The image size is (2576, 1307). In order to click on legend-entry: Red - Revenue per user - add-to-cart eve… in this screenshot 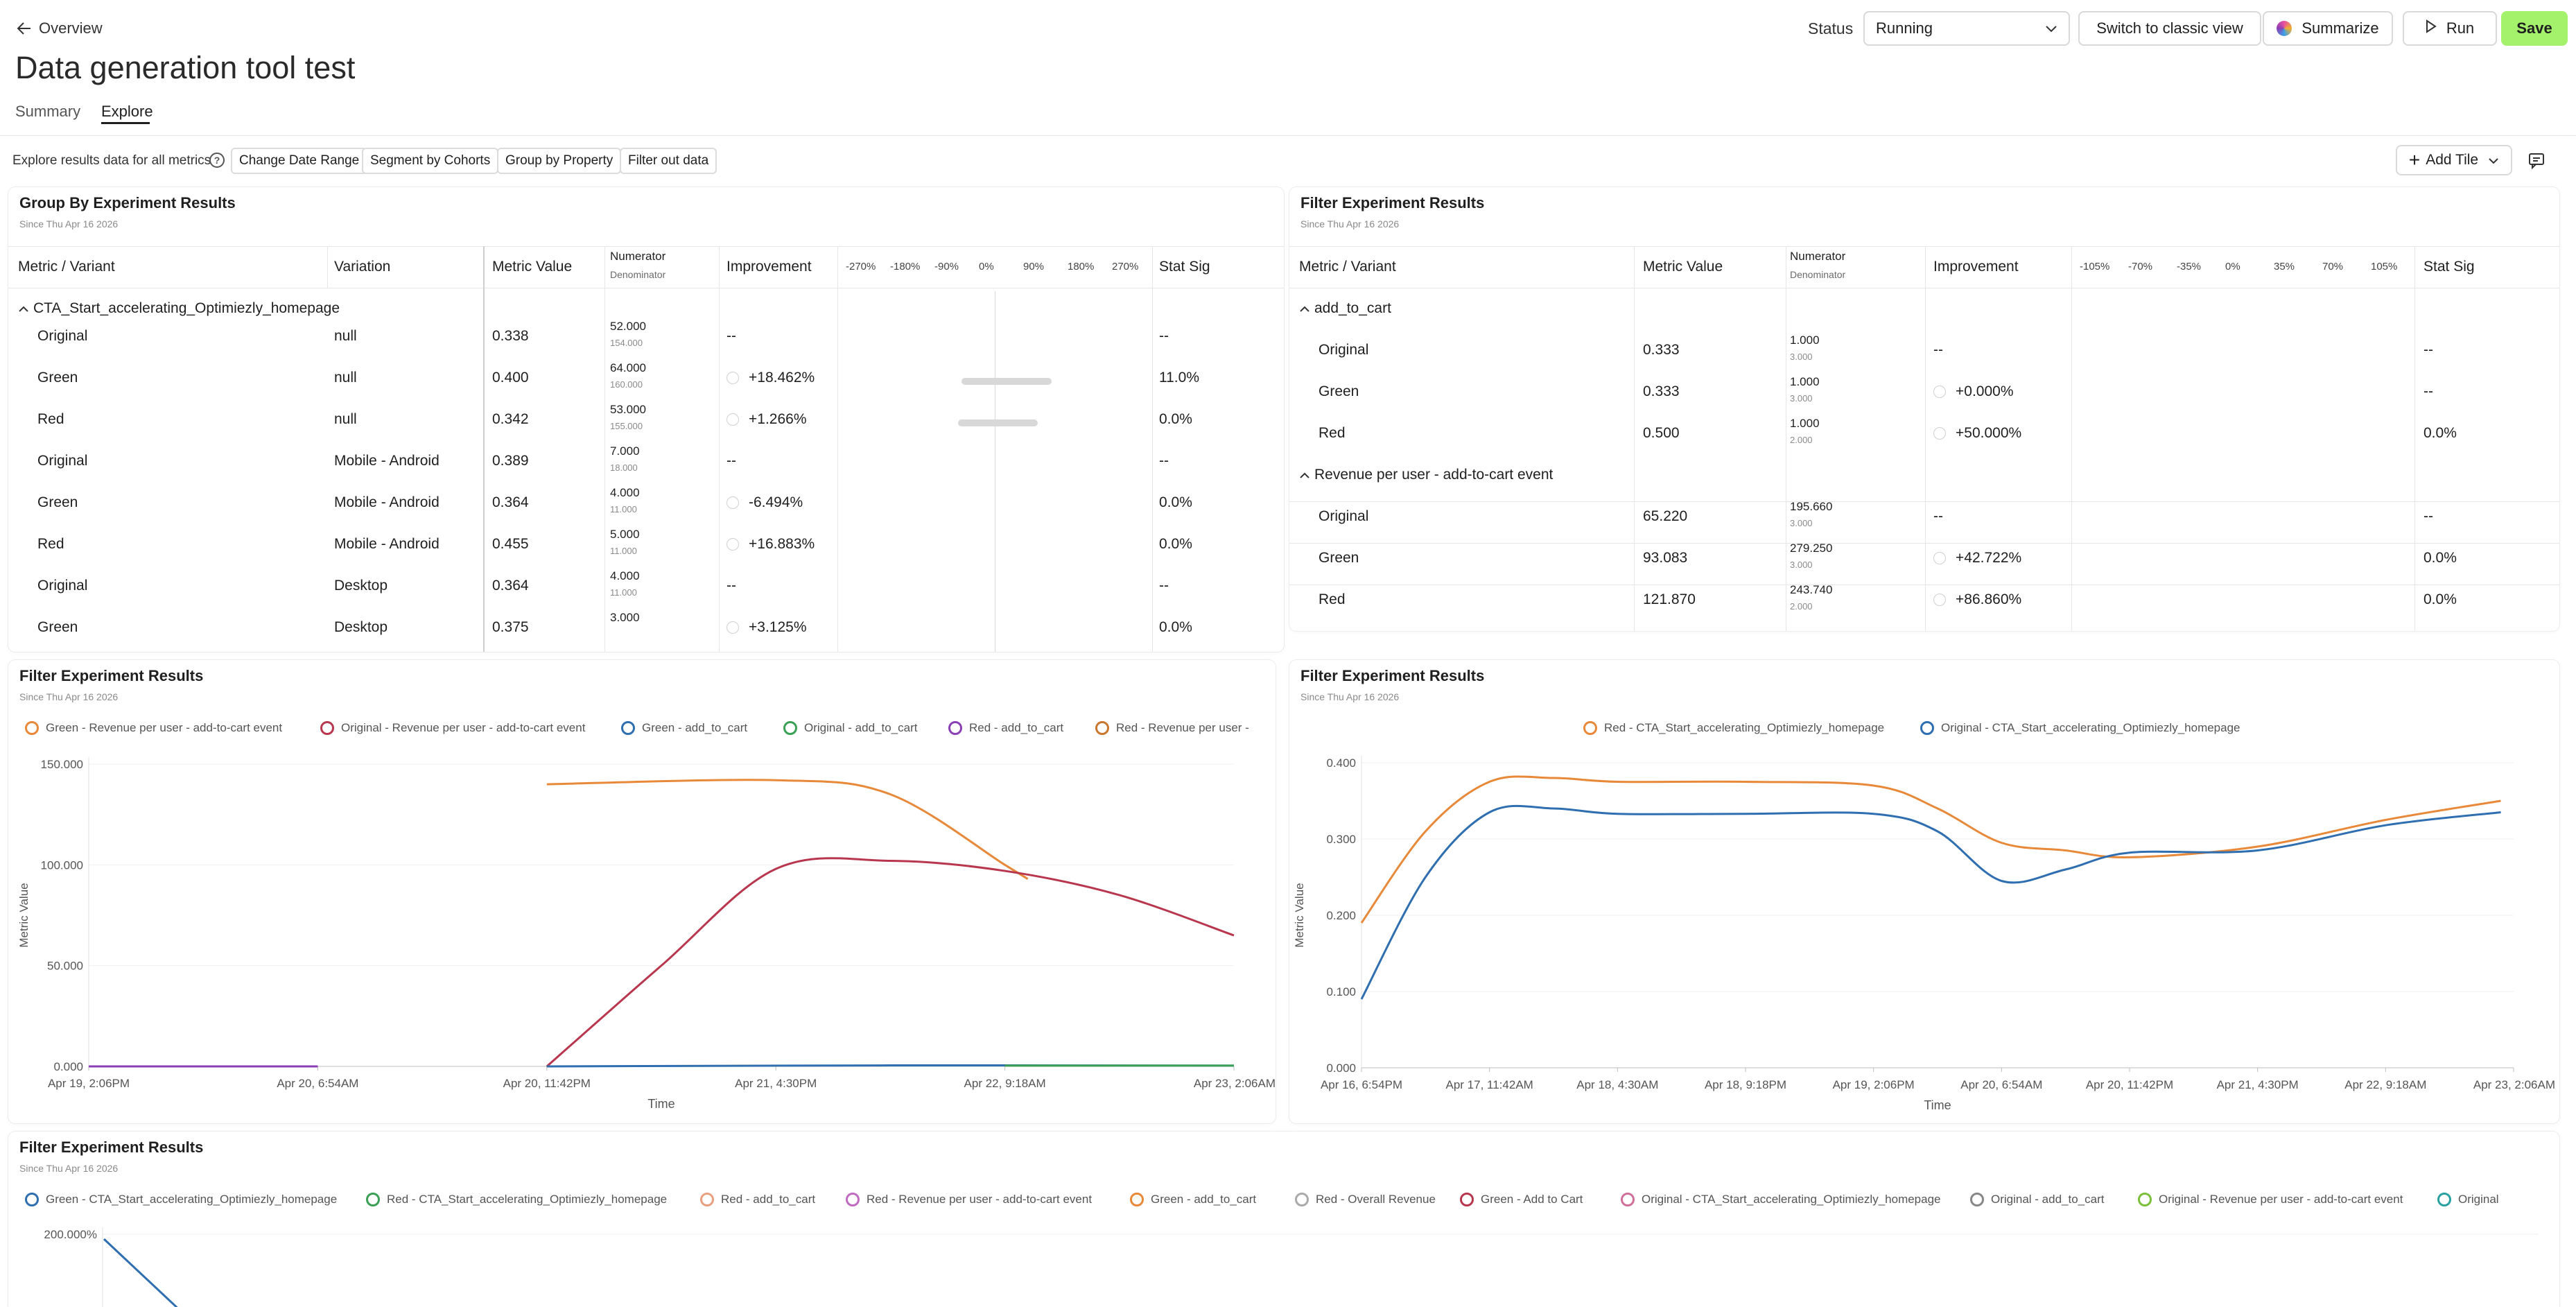, I will do `click(969, 1199)`.